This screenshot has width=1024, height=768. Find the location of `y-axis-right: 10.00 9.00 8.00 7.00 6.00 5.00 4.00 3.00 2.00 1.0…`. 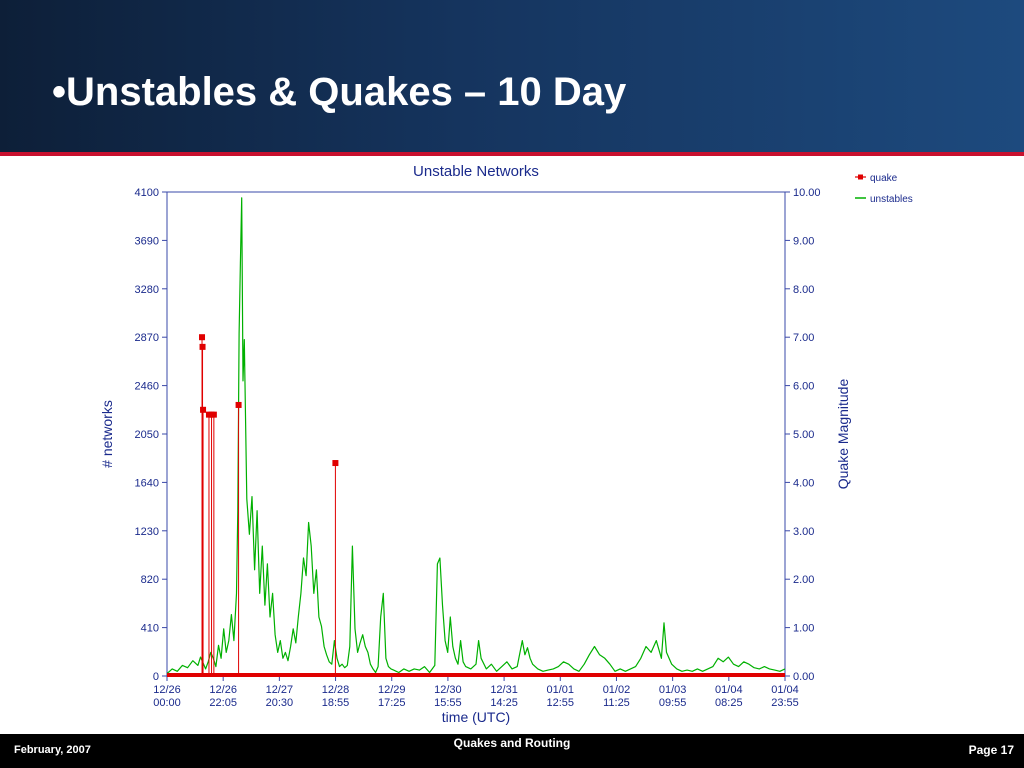

y-axis-right: 10.00 9.00 8.00 7.00 6.00 5.00 4.00 3.00 2.00 1.0… is located at coordinates (803, 435).